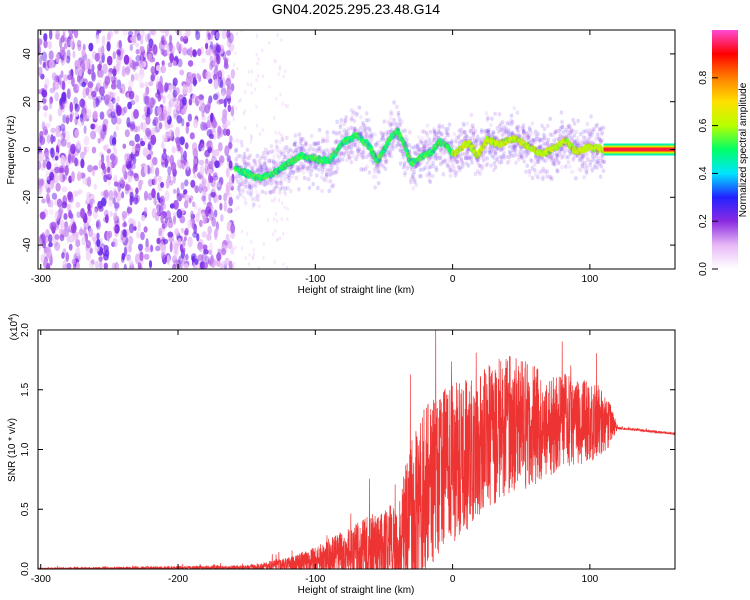  What do you see at coordinates (639, 149) in the screenshot?
I see `ridge-tail-band` at bounding box center [639, 149].